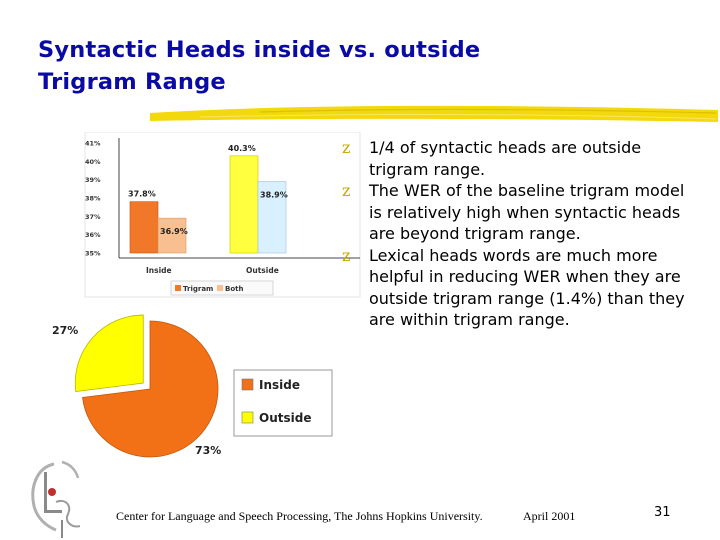 The height and width of the screenshot is (540, 720). Describe the element at coordinates (549, 516) in the screenshot. I see `footer-date: April 2001` at that location.